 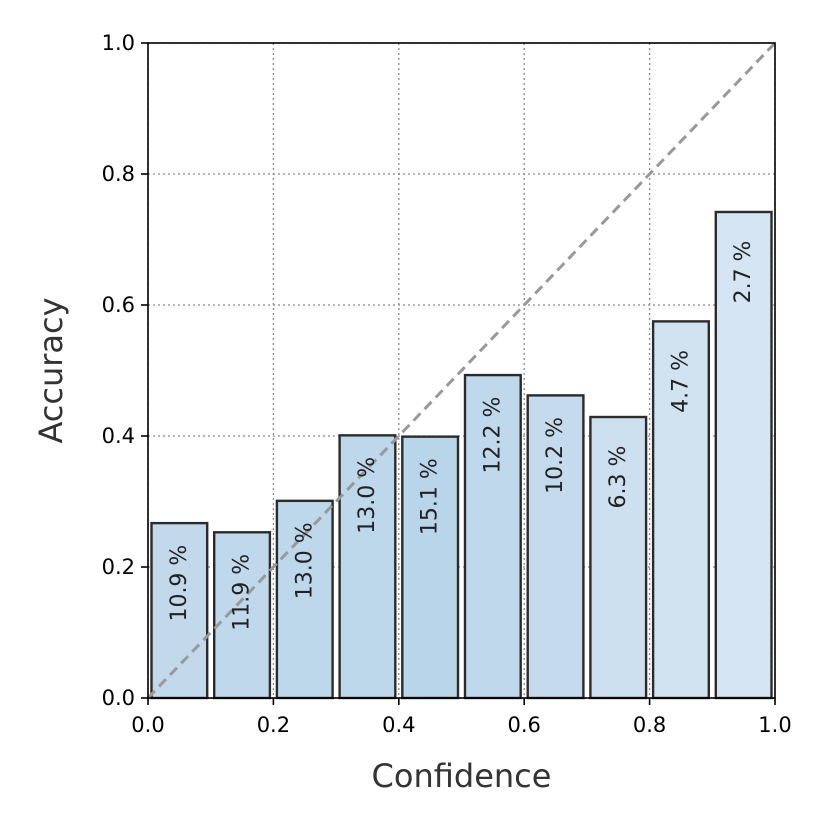 What do you see at coordinates (398, 725) in the screenshot?
I see `x-tick-label: 0.4` at bounding box center [398, 725].